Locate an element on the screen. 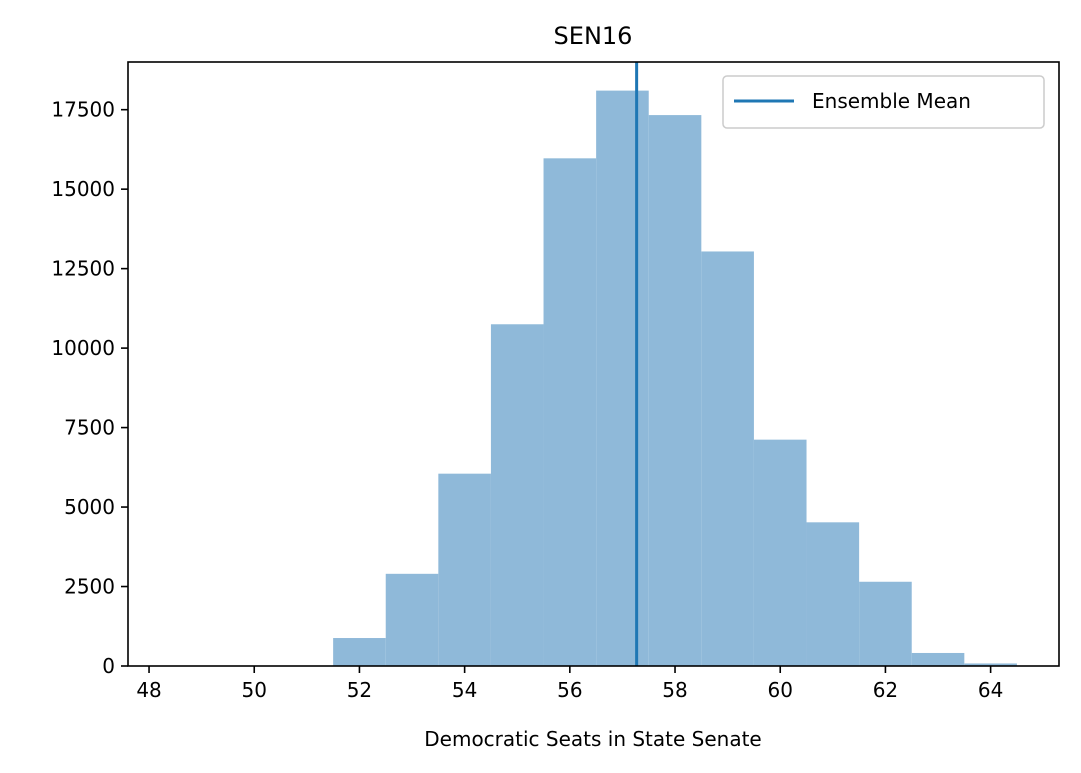  y-tick-label: 12500 is located at coordinates (83, 269).